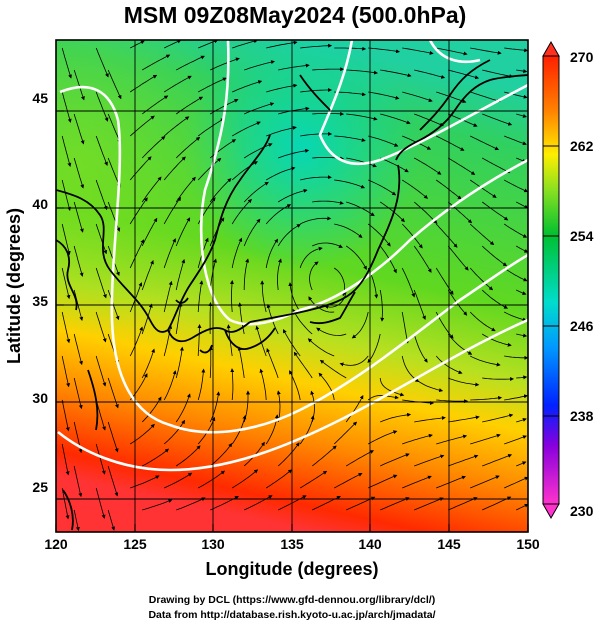 This screenshot has height=625, width=599. I want to click on chart-title: MSM 09Z08May2024 (500.0hPa), so click(295, 15).